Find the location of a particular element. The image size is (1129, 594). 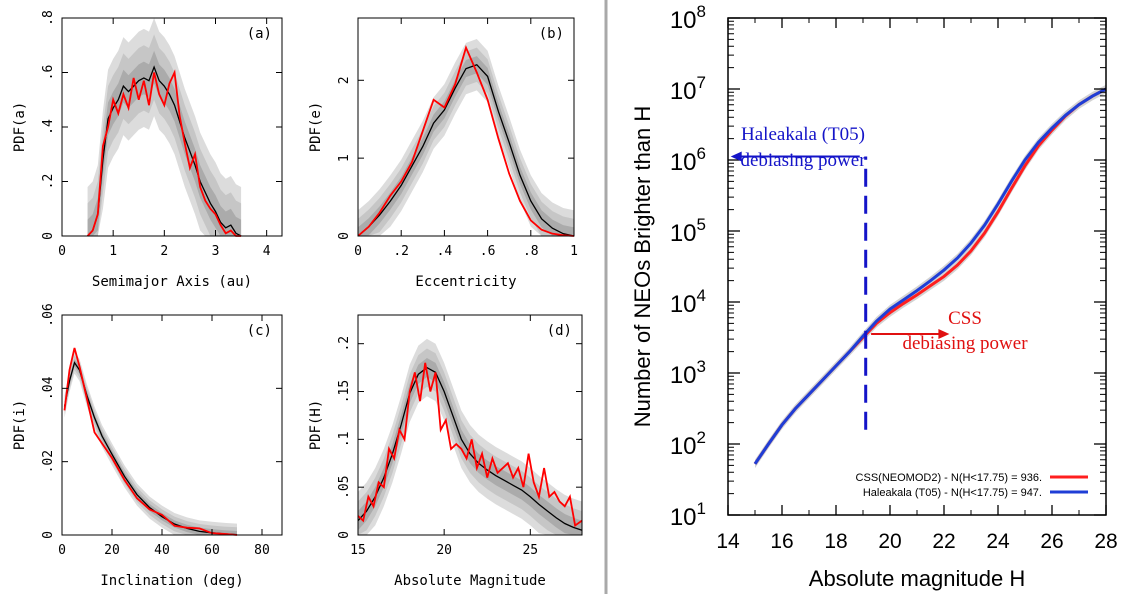

x-tick-label: 18 is located at coordinates (835, 541).